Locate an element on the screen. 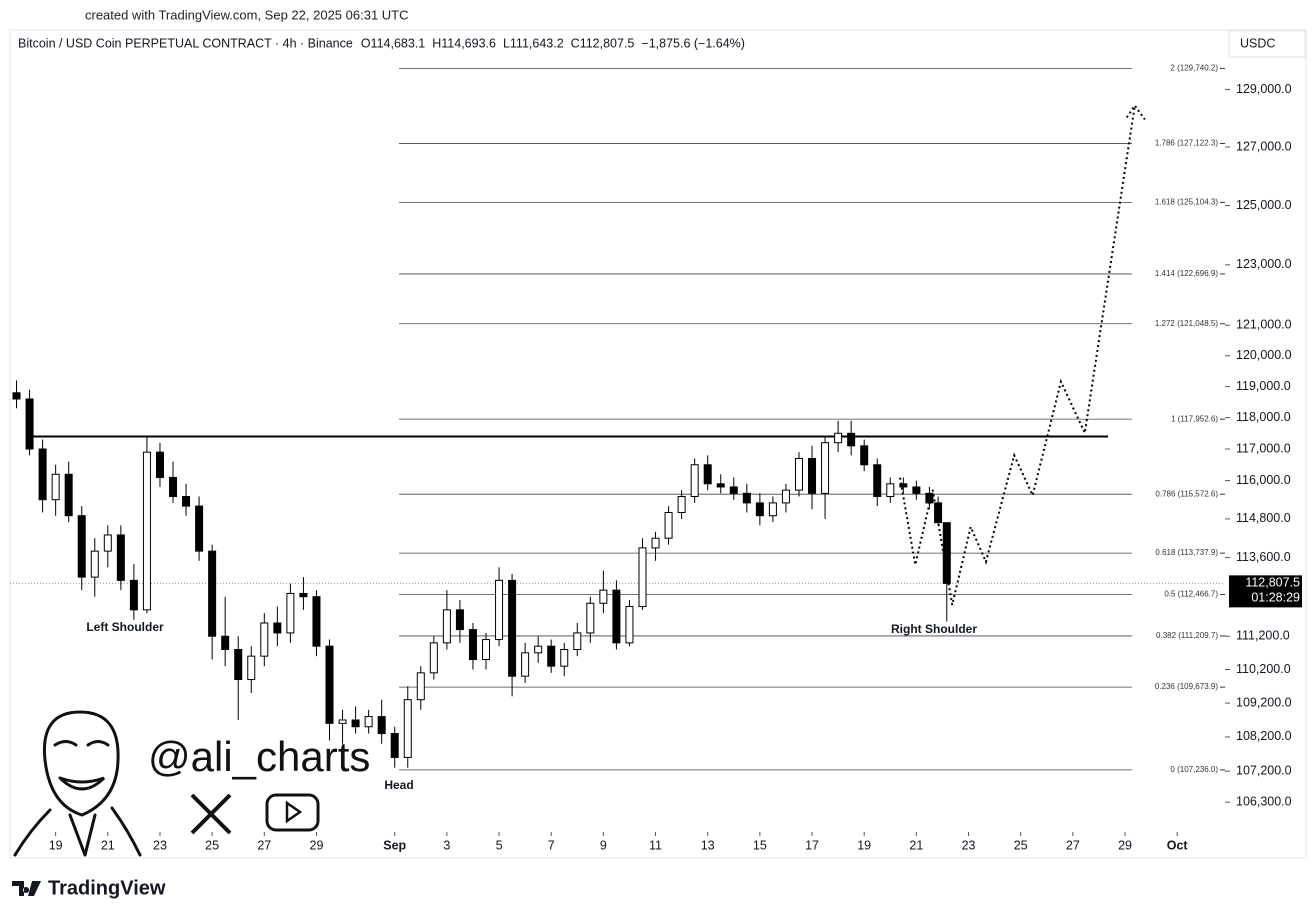 The height and width of the screenshot is (919, 1316). y-tick-label: 118,000.0 is located at coordinates (1263, 417).